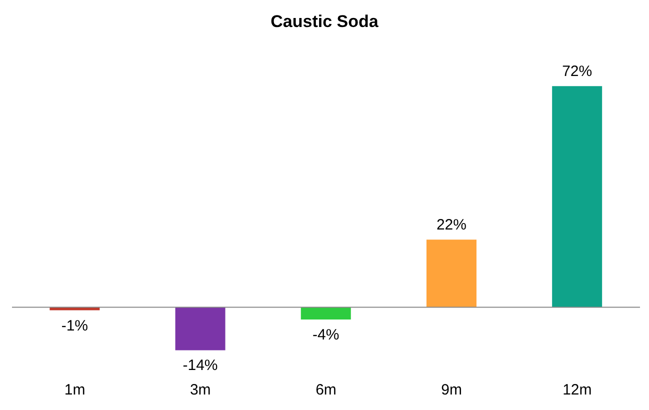 The image size is (649, 410). I want to click on data-label: 22%, so click(451, 225).